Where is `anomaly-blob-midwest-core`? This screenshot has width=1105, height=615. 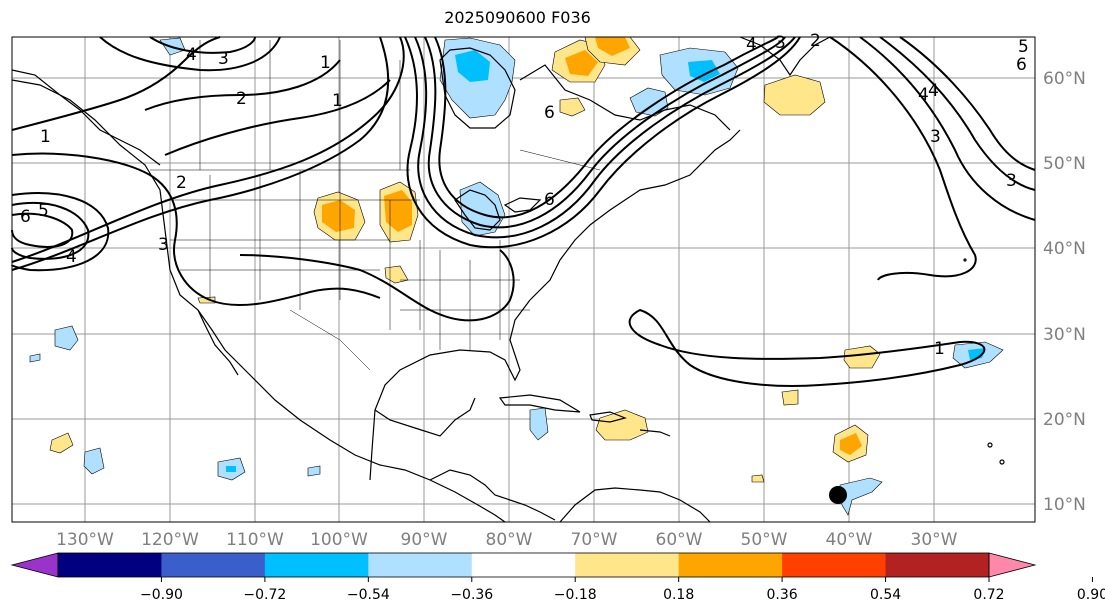 anomaly-blob-midwest-core is located at coordinates (398, 211).